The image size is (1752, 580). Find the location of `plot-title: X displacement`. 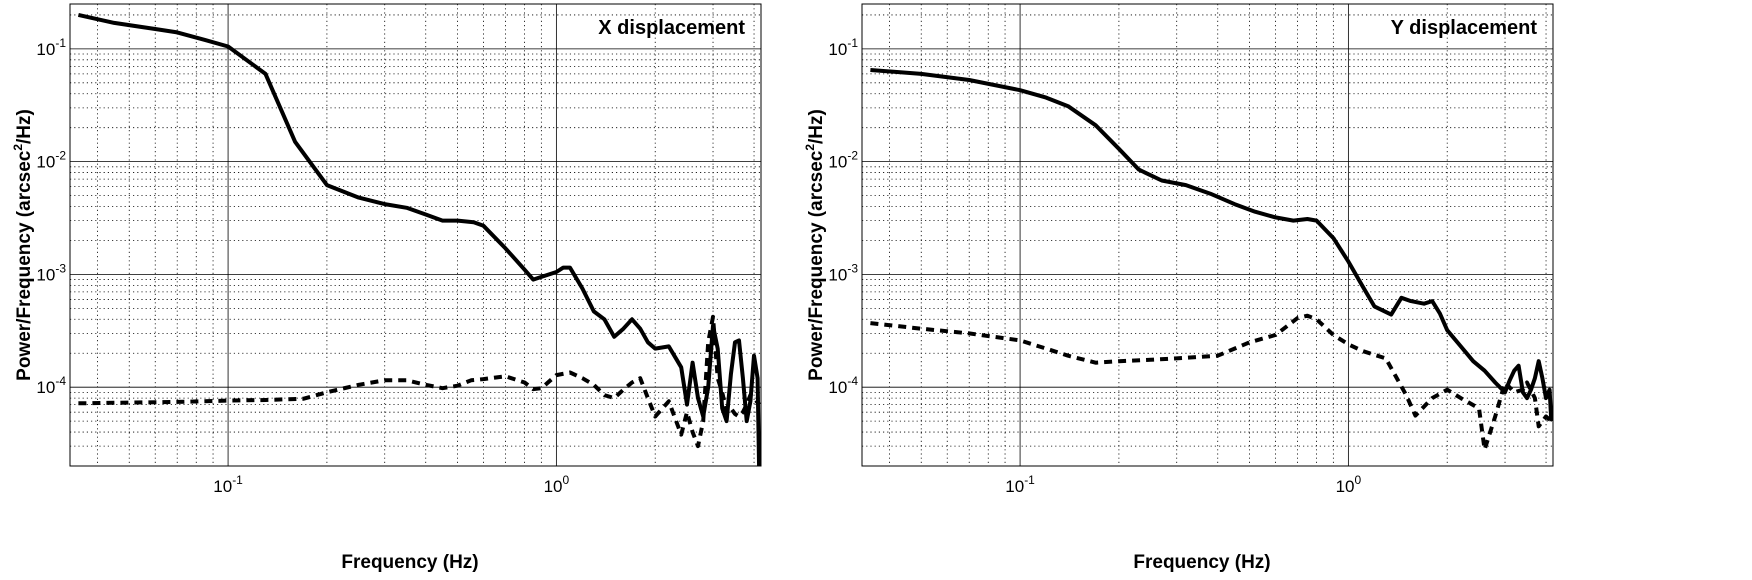

plot-title: X displacement is located at coordinates (671, 28).